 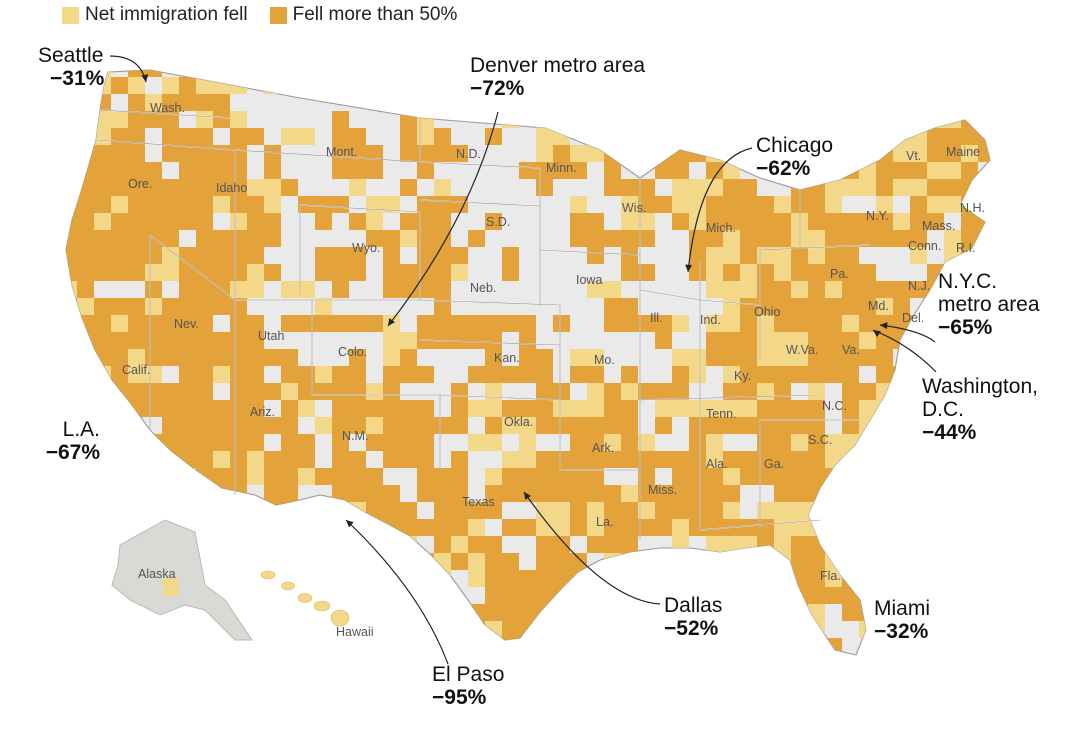 What do you see at coordinates (71, 55) in the screenshot?
I see `callout-seattle-name: Seattle` at bounding box center [71, 55].